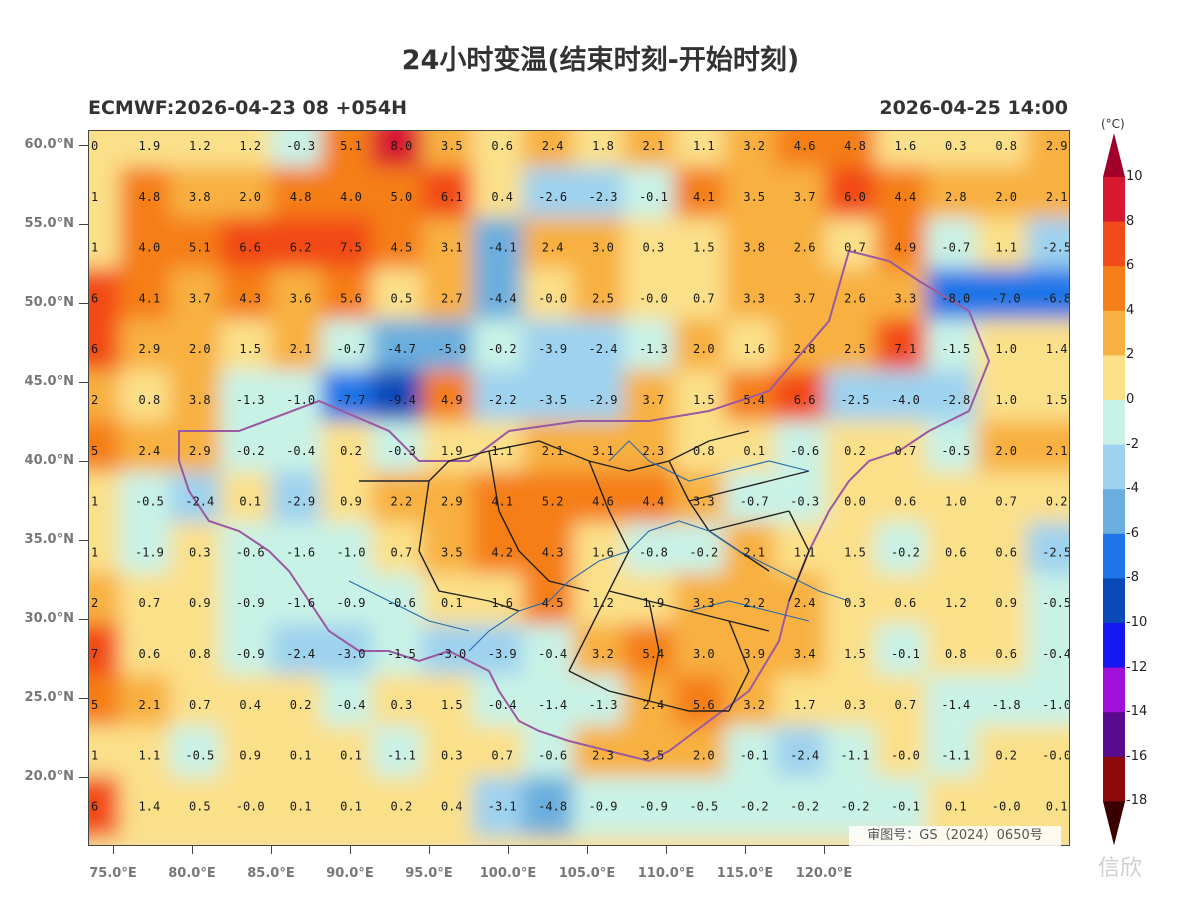 This screenshot has width=1201, height=900. What do you see at coordinates (150, 400) in the screenshot?
I see `grid-value: 0.8` at bounding box center [150, 400].